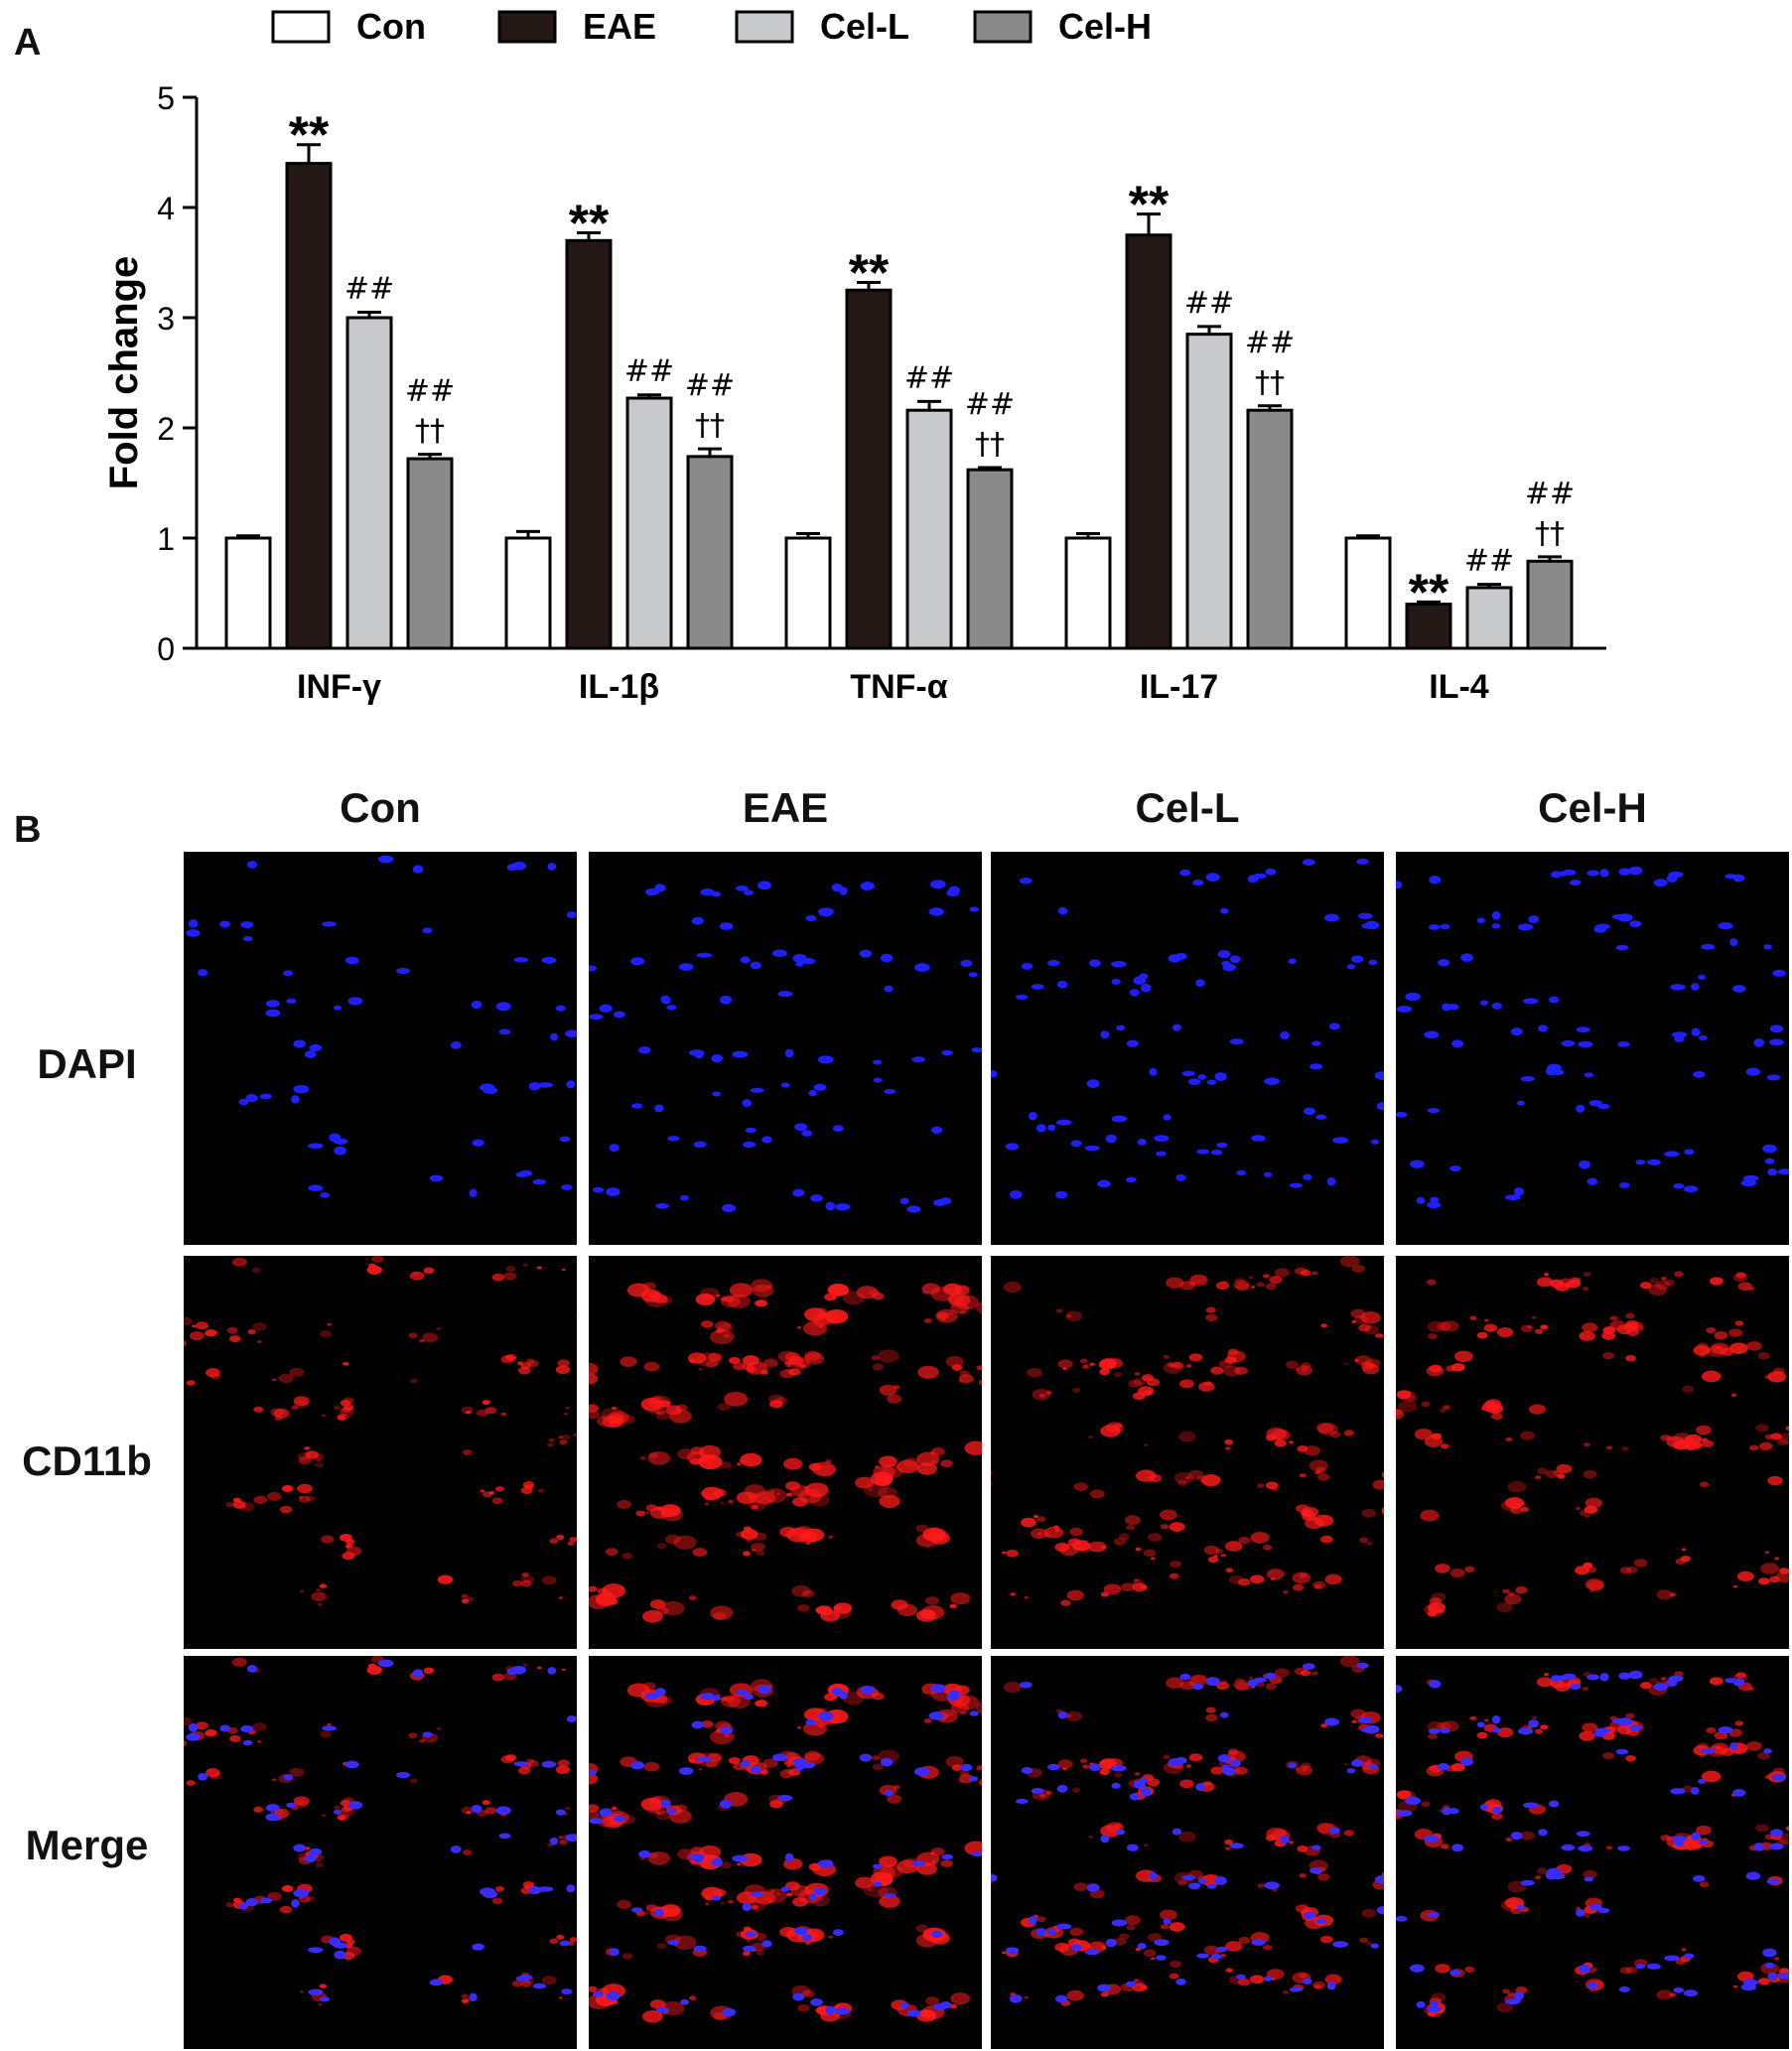 The height and width of the screenshot is (2051, 1792). I want to click on category-label: TNF-α, so click(898, 687).